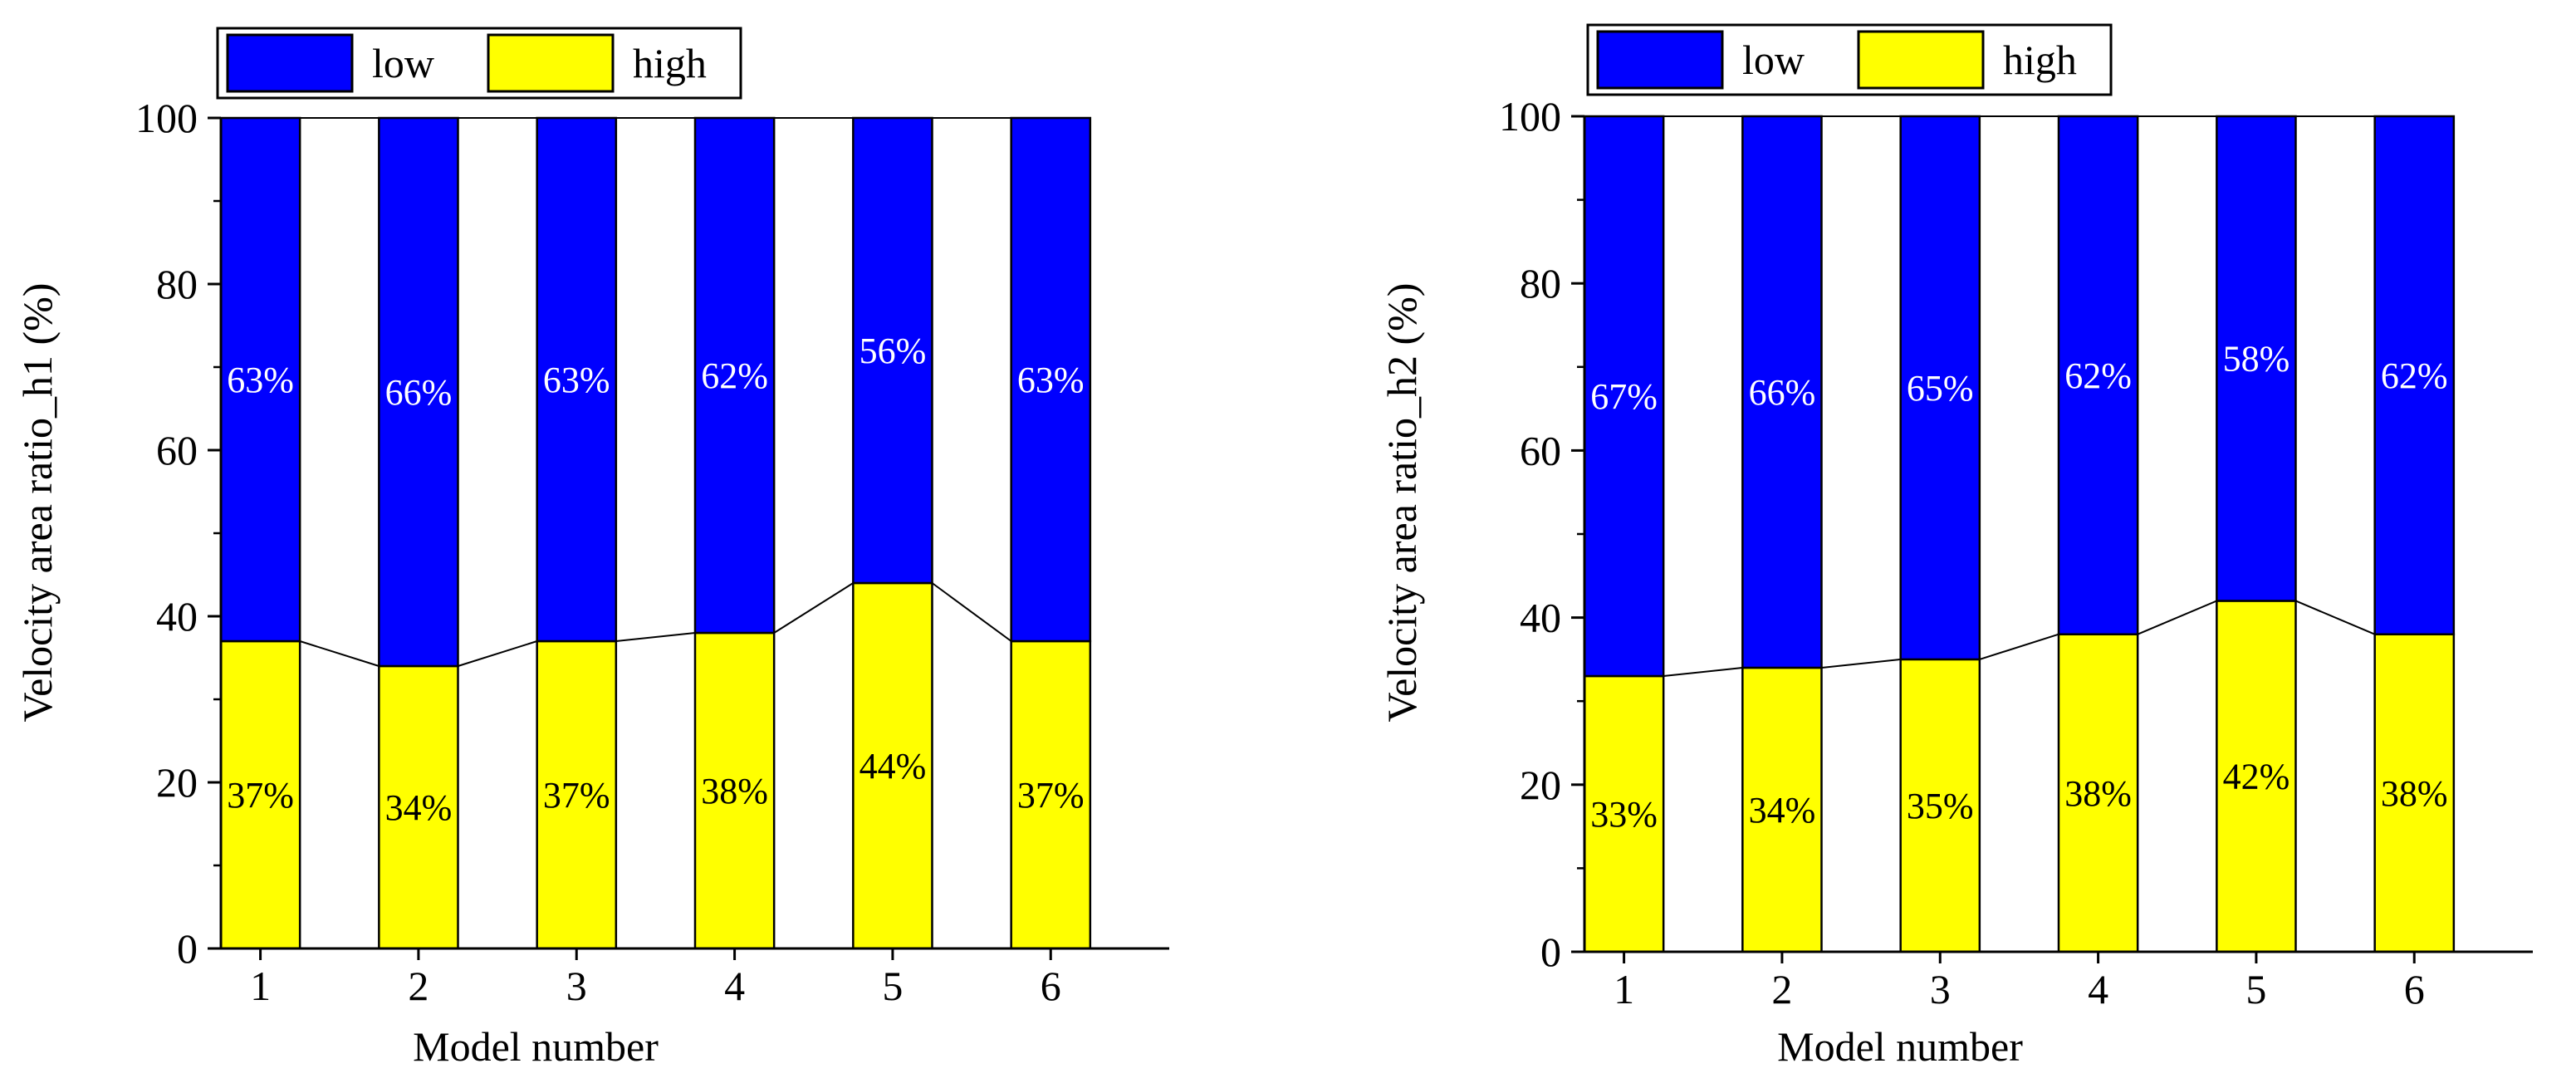  I want to click on data-label-low-3: 65%, so click(1941, 388).